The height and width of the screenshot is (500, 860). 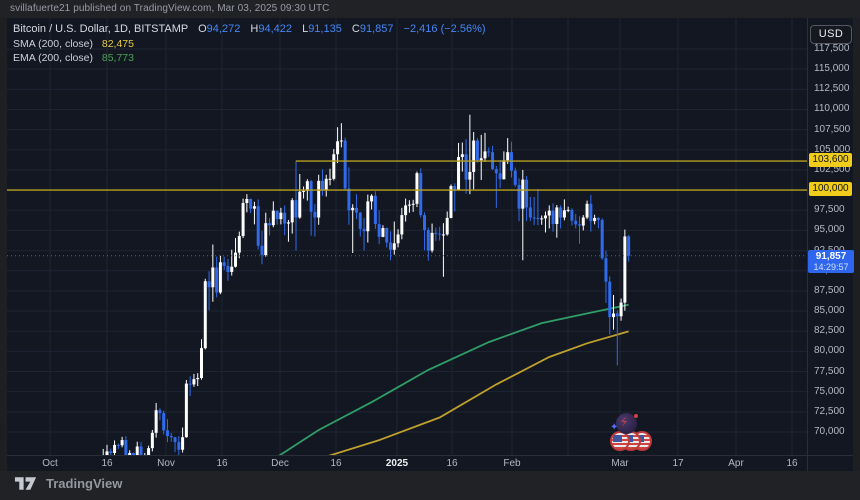 I want to click on currency-unit-button: USD, so click(x=831, y=34).